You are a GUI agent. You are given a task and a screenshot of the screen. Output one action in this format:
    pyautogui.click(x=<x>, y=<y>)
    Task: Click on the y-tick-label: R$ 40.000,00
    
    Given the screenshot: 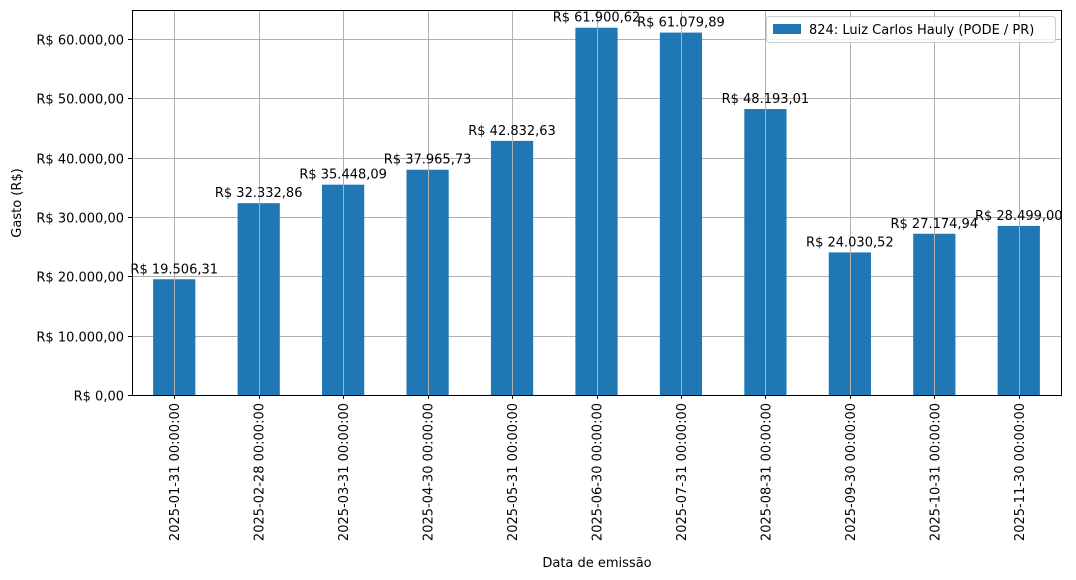 What is the action you would take?
    pyautogui.click(x=80, y=160)
    